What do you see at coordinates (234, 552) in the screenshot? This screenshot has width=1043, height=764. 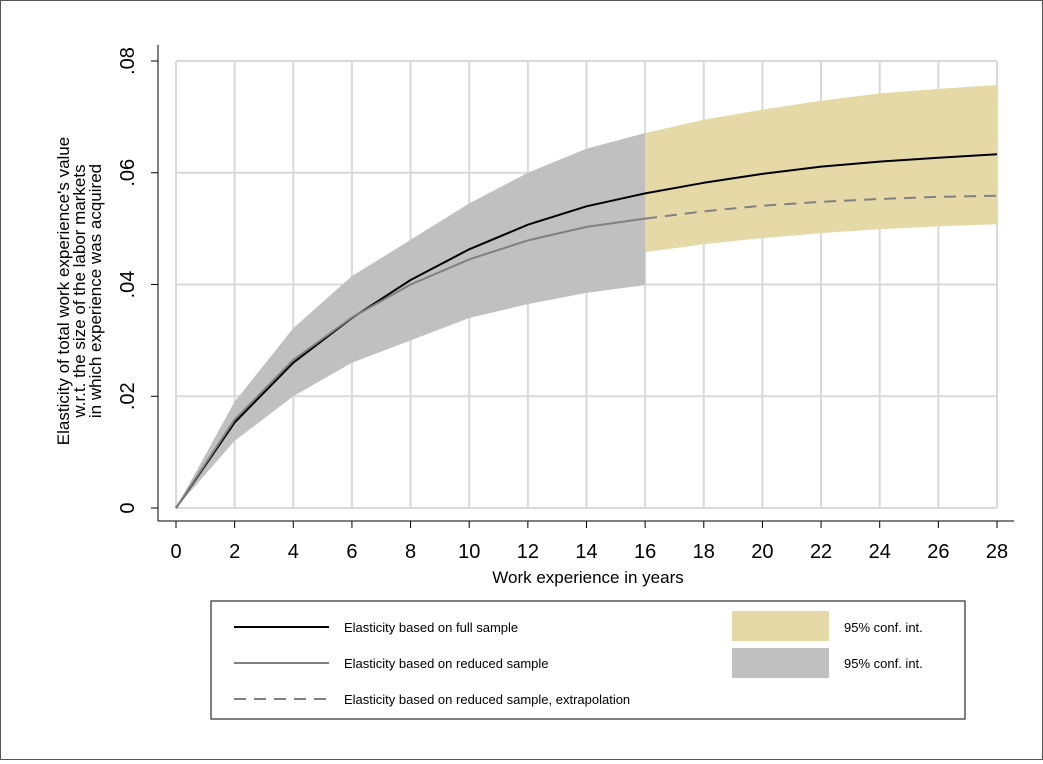 I see `x-tick-label: 2` at bounding box center [234, 552].